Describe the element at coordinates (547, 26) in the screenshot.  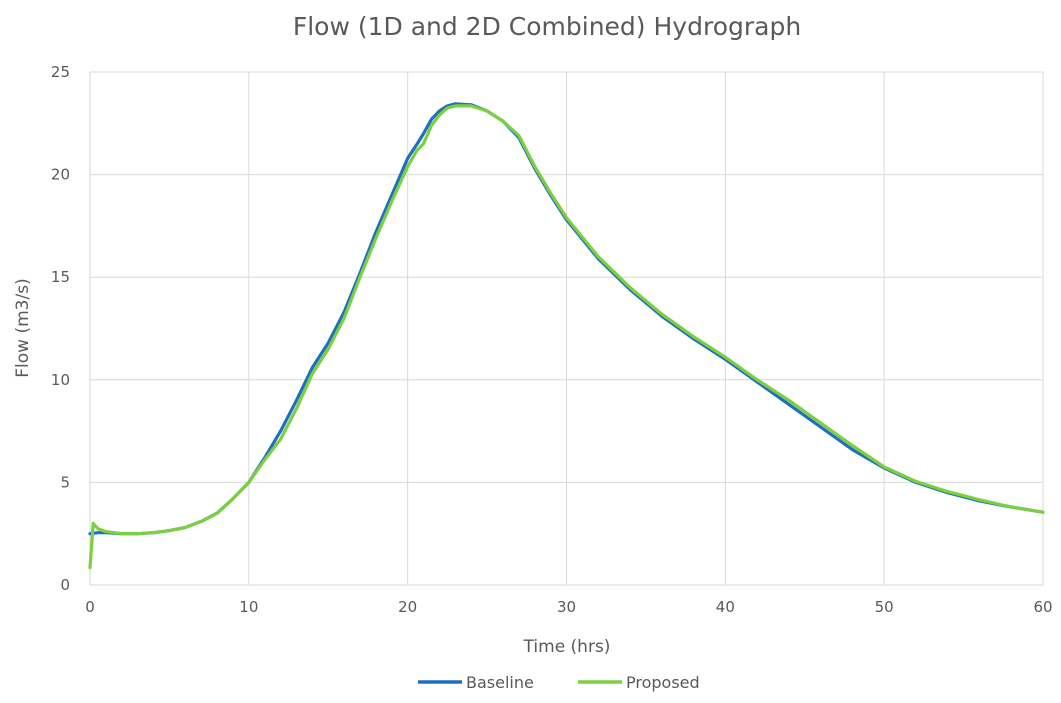
I see `chart-title: Flow (1D and 2D Combined) Hydrograph` at that location.